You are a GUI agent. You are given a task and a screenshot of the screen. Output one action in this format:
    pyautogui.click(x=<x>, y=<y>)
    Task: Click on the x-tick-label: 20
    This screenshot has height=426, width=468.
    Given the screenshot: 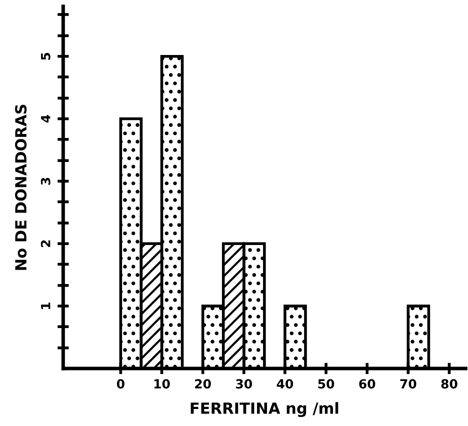 What is the action you would take?
    pyautogui.click(x=203, y=384)
    